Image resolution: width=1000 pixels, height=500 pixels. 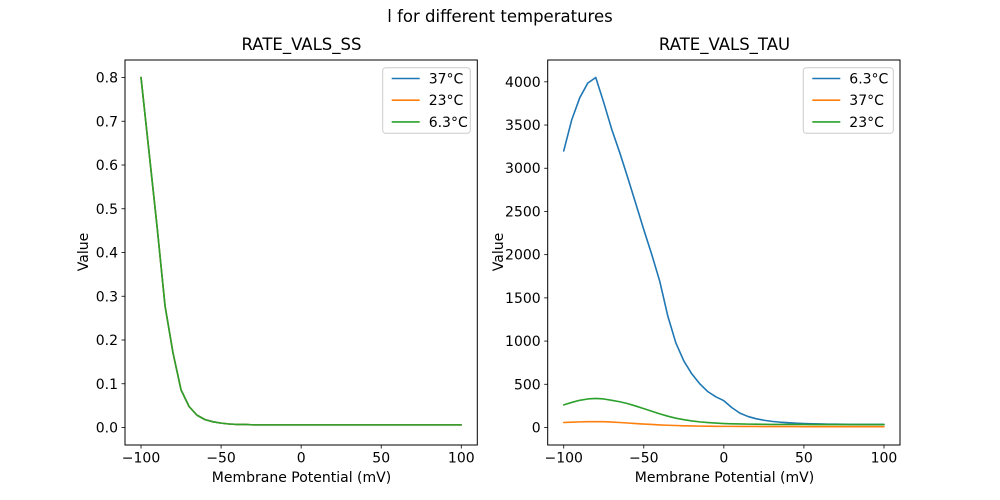 I want to click on subplot-ss-title: RATE_VALS_SS, so click(x=301, y=44).